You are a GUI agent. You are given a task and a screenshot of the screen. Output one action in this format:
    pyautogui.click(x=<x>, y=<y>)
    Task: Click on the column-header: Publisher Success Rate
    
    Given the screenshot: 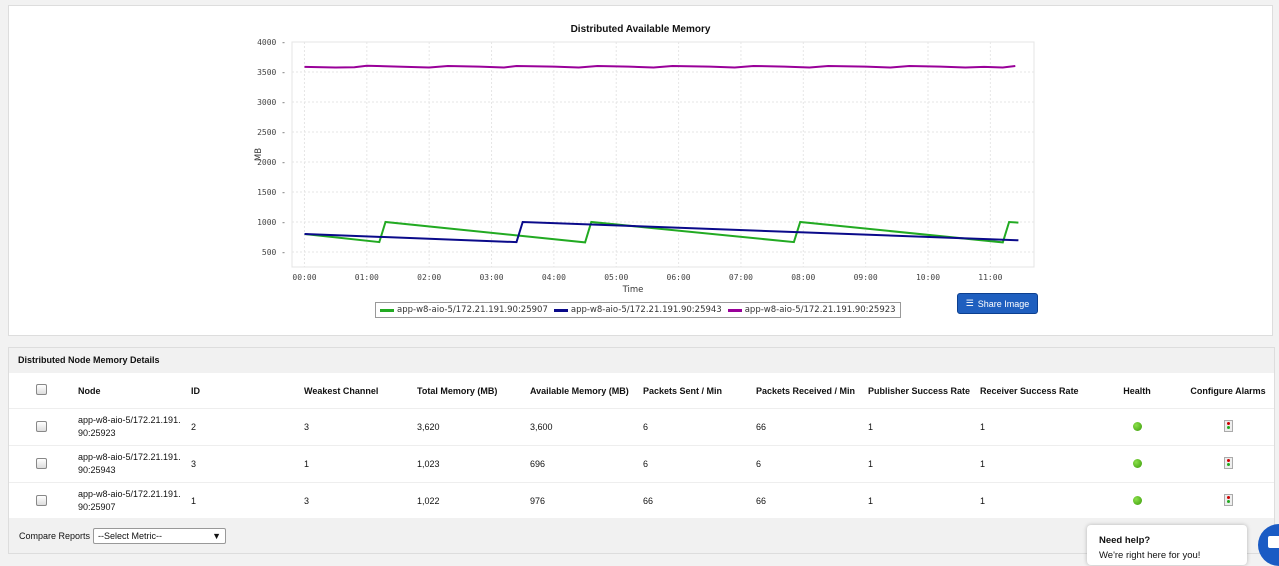 What is the action you would take?
    pyautogui.click(x=924, y=391)
    